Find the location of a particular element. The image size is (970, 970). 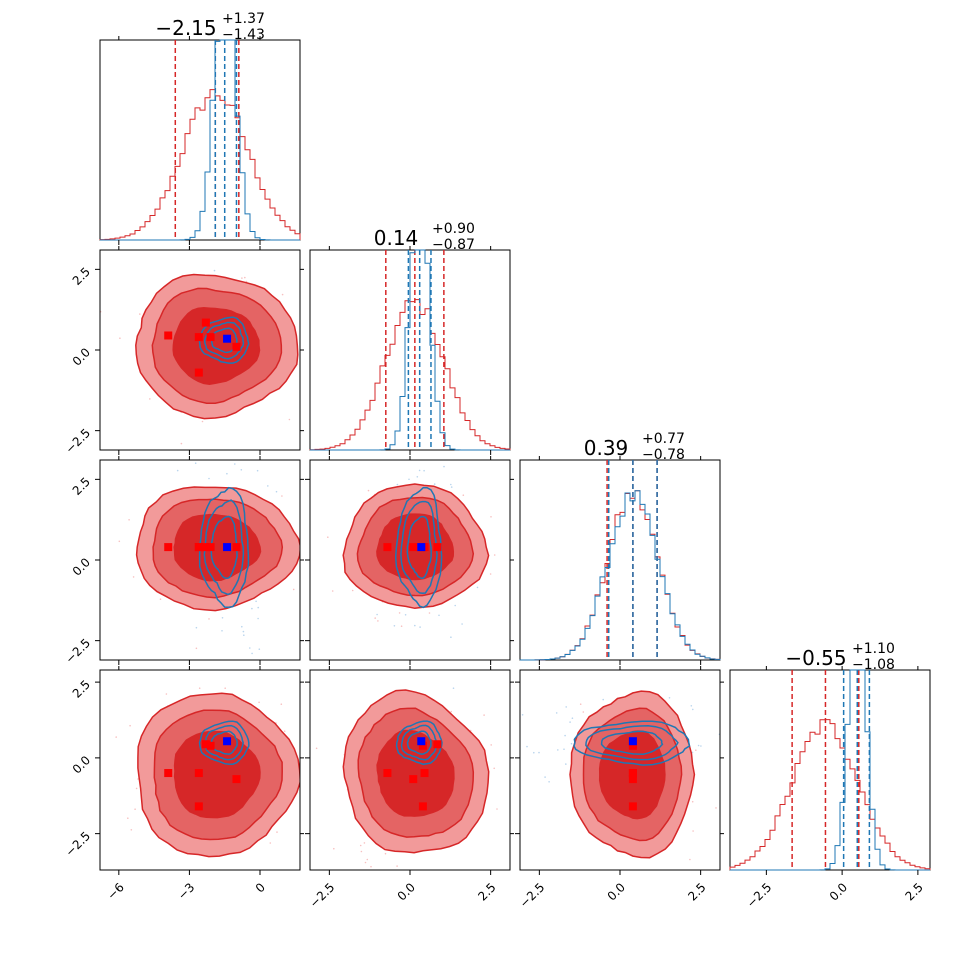

y-tick-label: 0.0 is located at coordinates (81, 356).